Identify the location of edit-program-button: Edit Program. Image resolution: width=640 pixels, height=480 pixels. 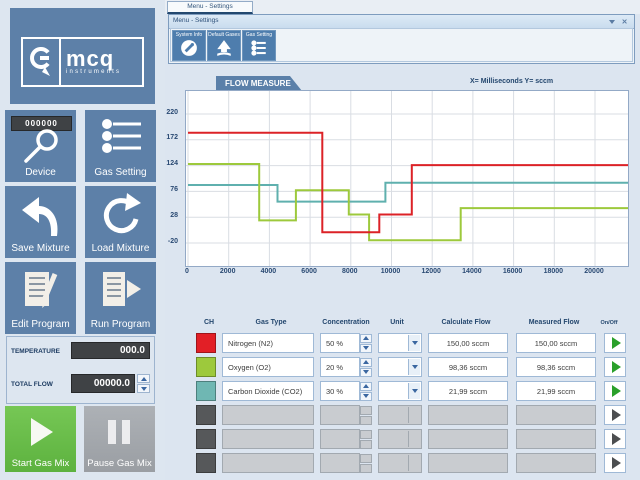
(40, 298).